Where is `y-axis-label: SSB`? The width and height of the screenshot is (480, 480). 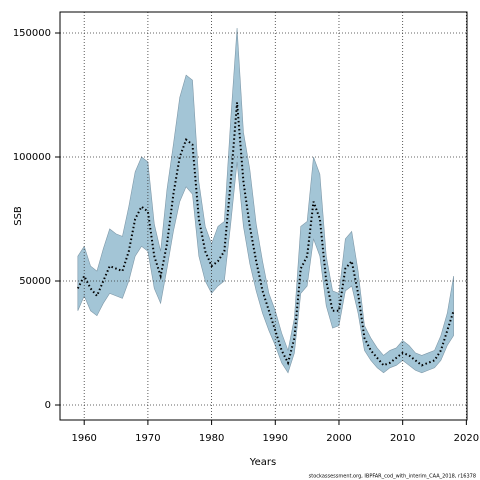 y-axis-label: SSB is located at coordinates (18, 216).